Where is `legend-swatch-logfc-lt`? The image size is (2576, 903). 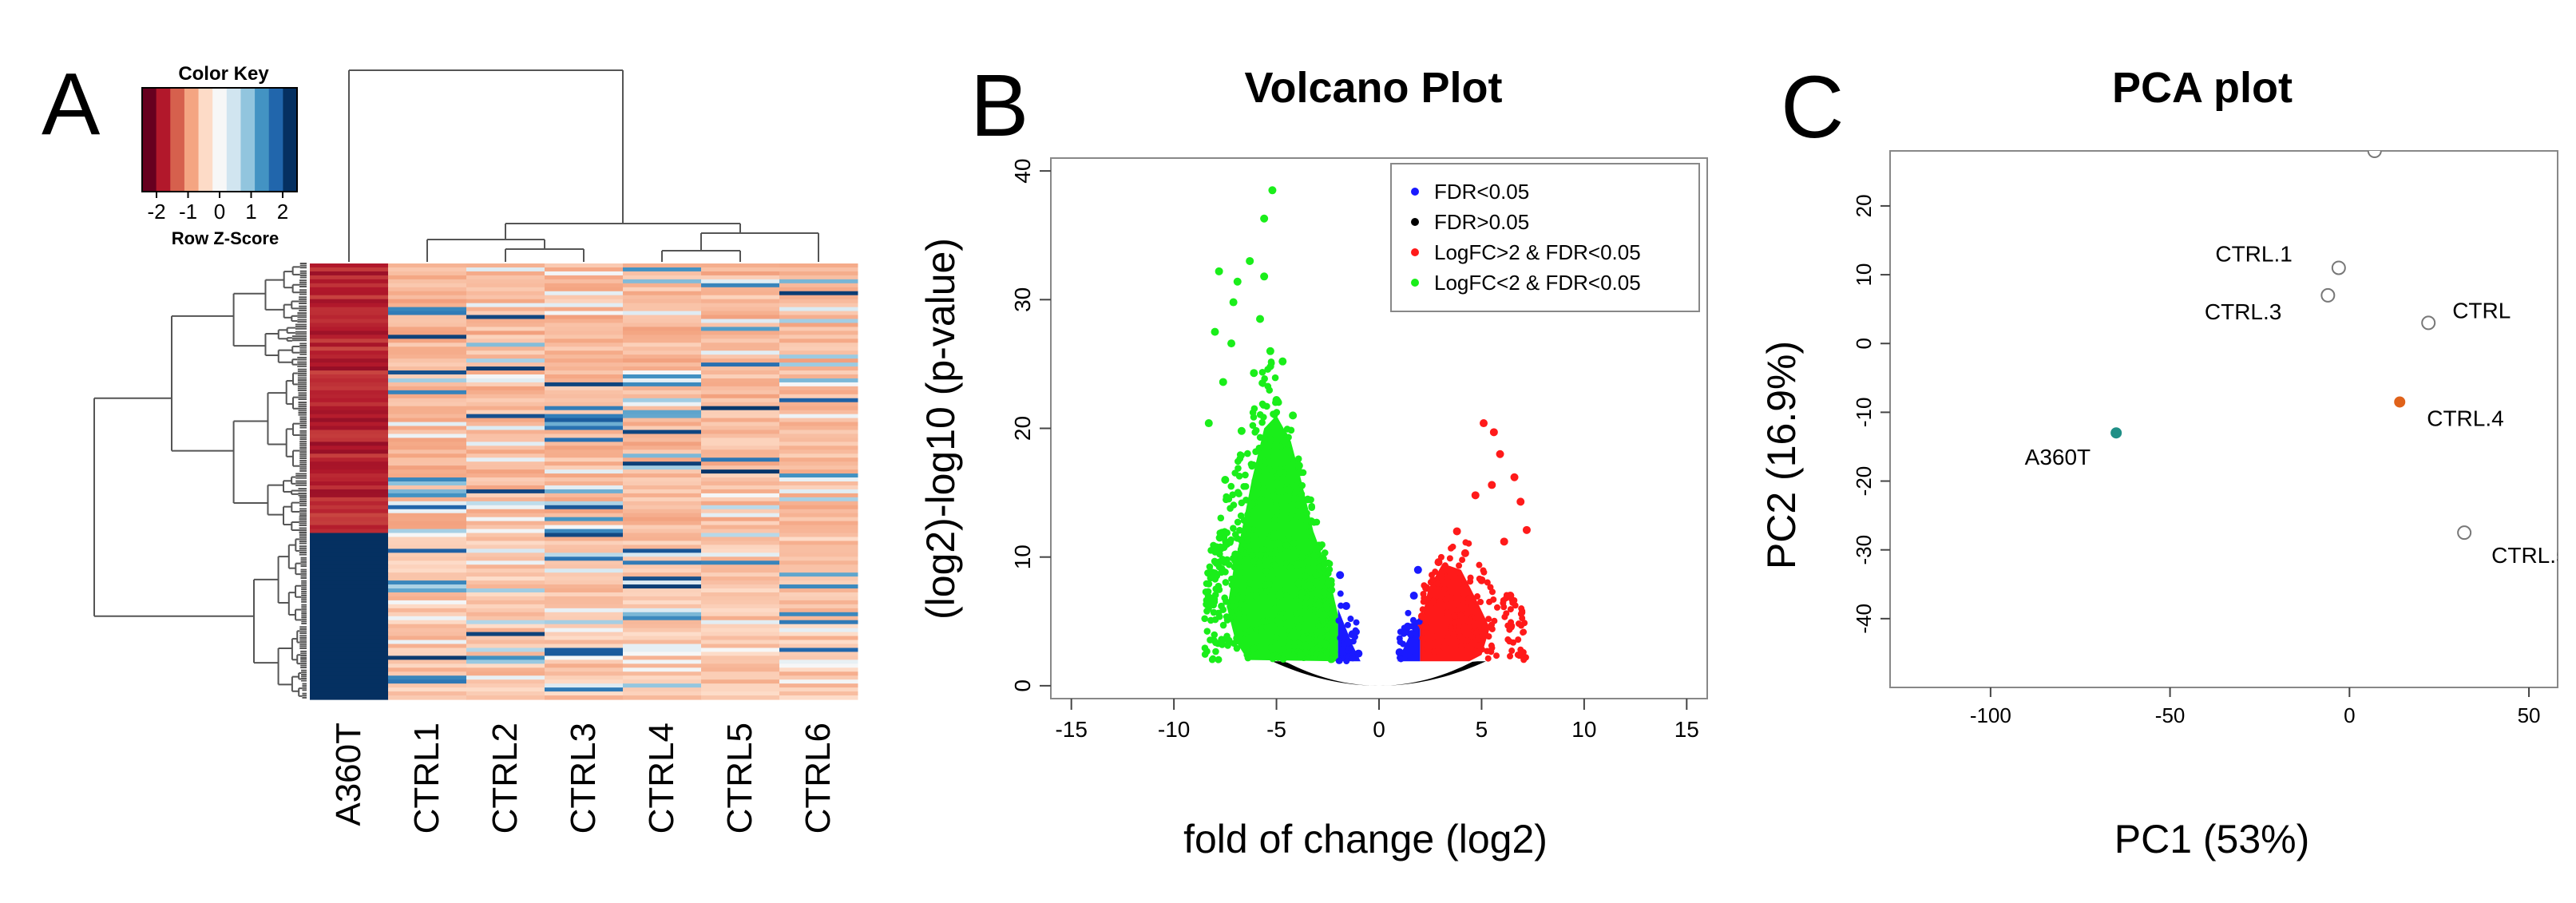 legend-swatch-logfc-lt is located at coordinates (1415, 283).